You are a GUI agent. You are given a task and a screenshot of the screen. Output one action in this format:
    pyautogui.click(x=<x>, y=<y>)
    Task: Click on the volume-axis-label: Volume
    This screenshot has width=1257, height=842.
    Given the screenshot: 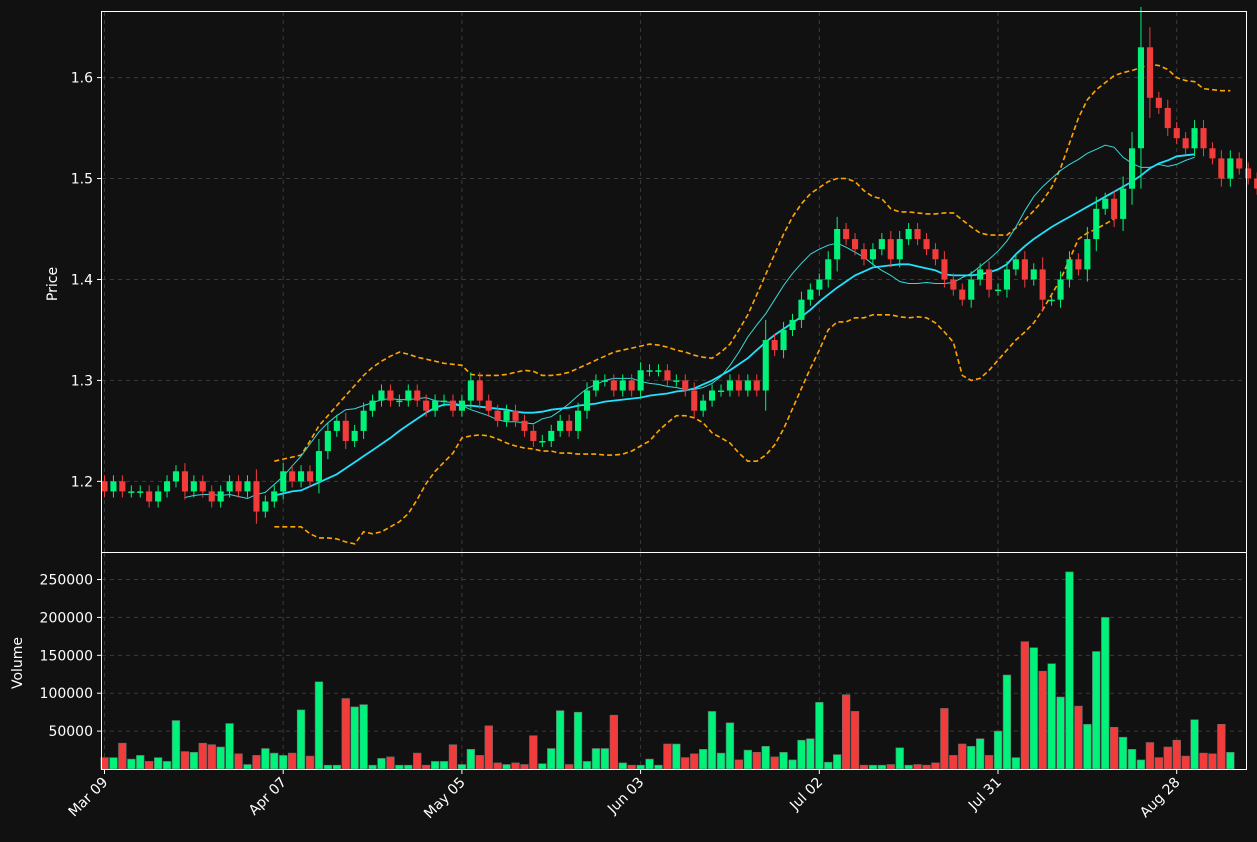 What is the action you would take?
    pyautogui.click(x=18, y=663)
    